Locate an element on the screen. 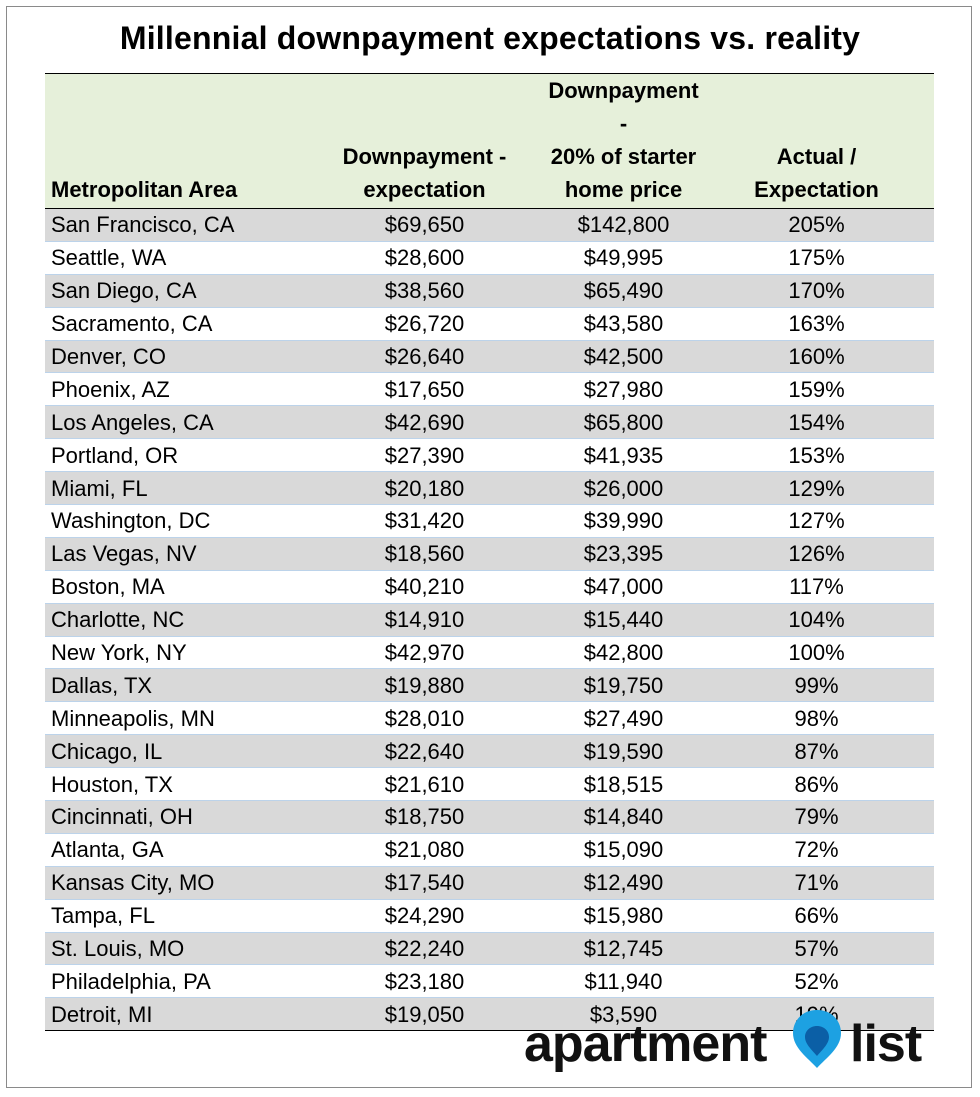  ratio-cell: 57% is located at coordinates (816, 949).